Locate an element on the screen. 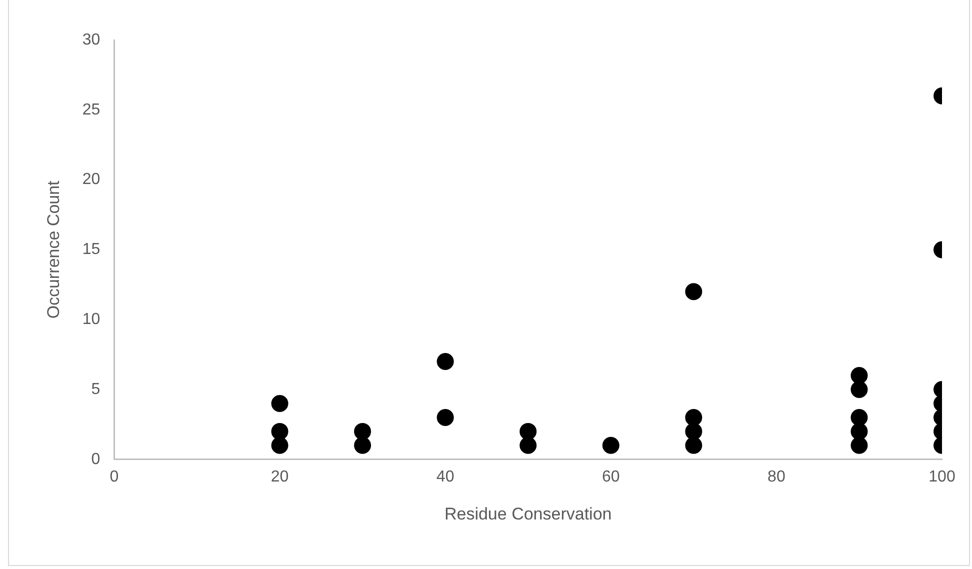 This screenshot has height=569, width=972. x-tick-label: 60 is located at coordinates (611, 477).